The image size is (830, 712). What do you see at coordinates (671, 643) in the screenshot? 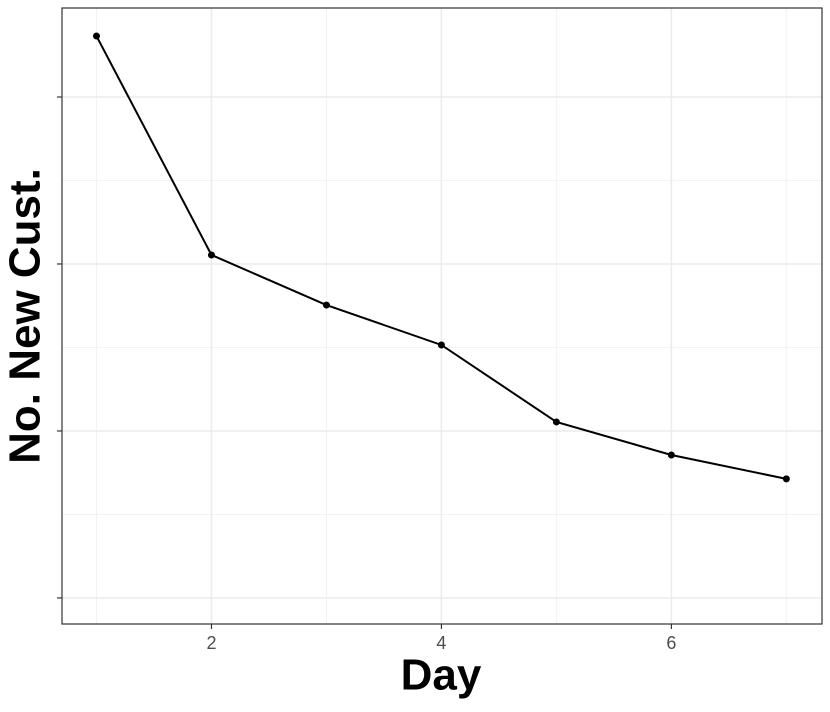
I see `x-tick-label: 6` at bounding box center [671, 643].